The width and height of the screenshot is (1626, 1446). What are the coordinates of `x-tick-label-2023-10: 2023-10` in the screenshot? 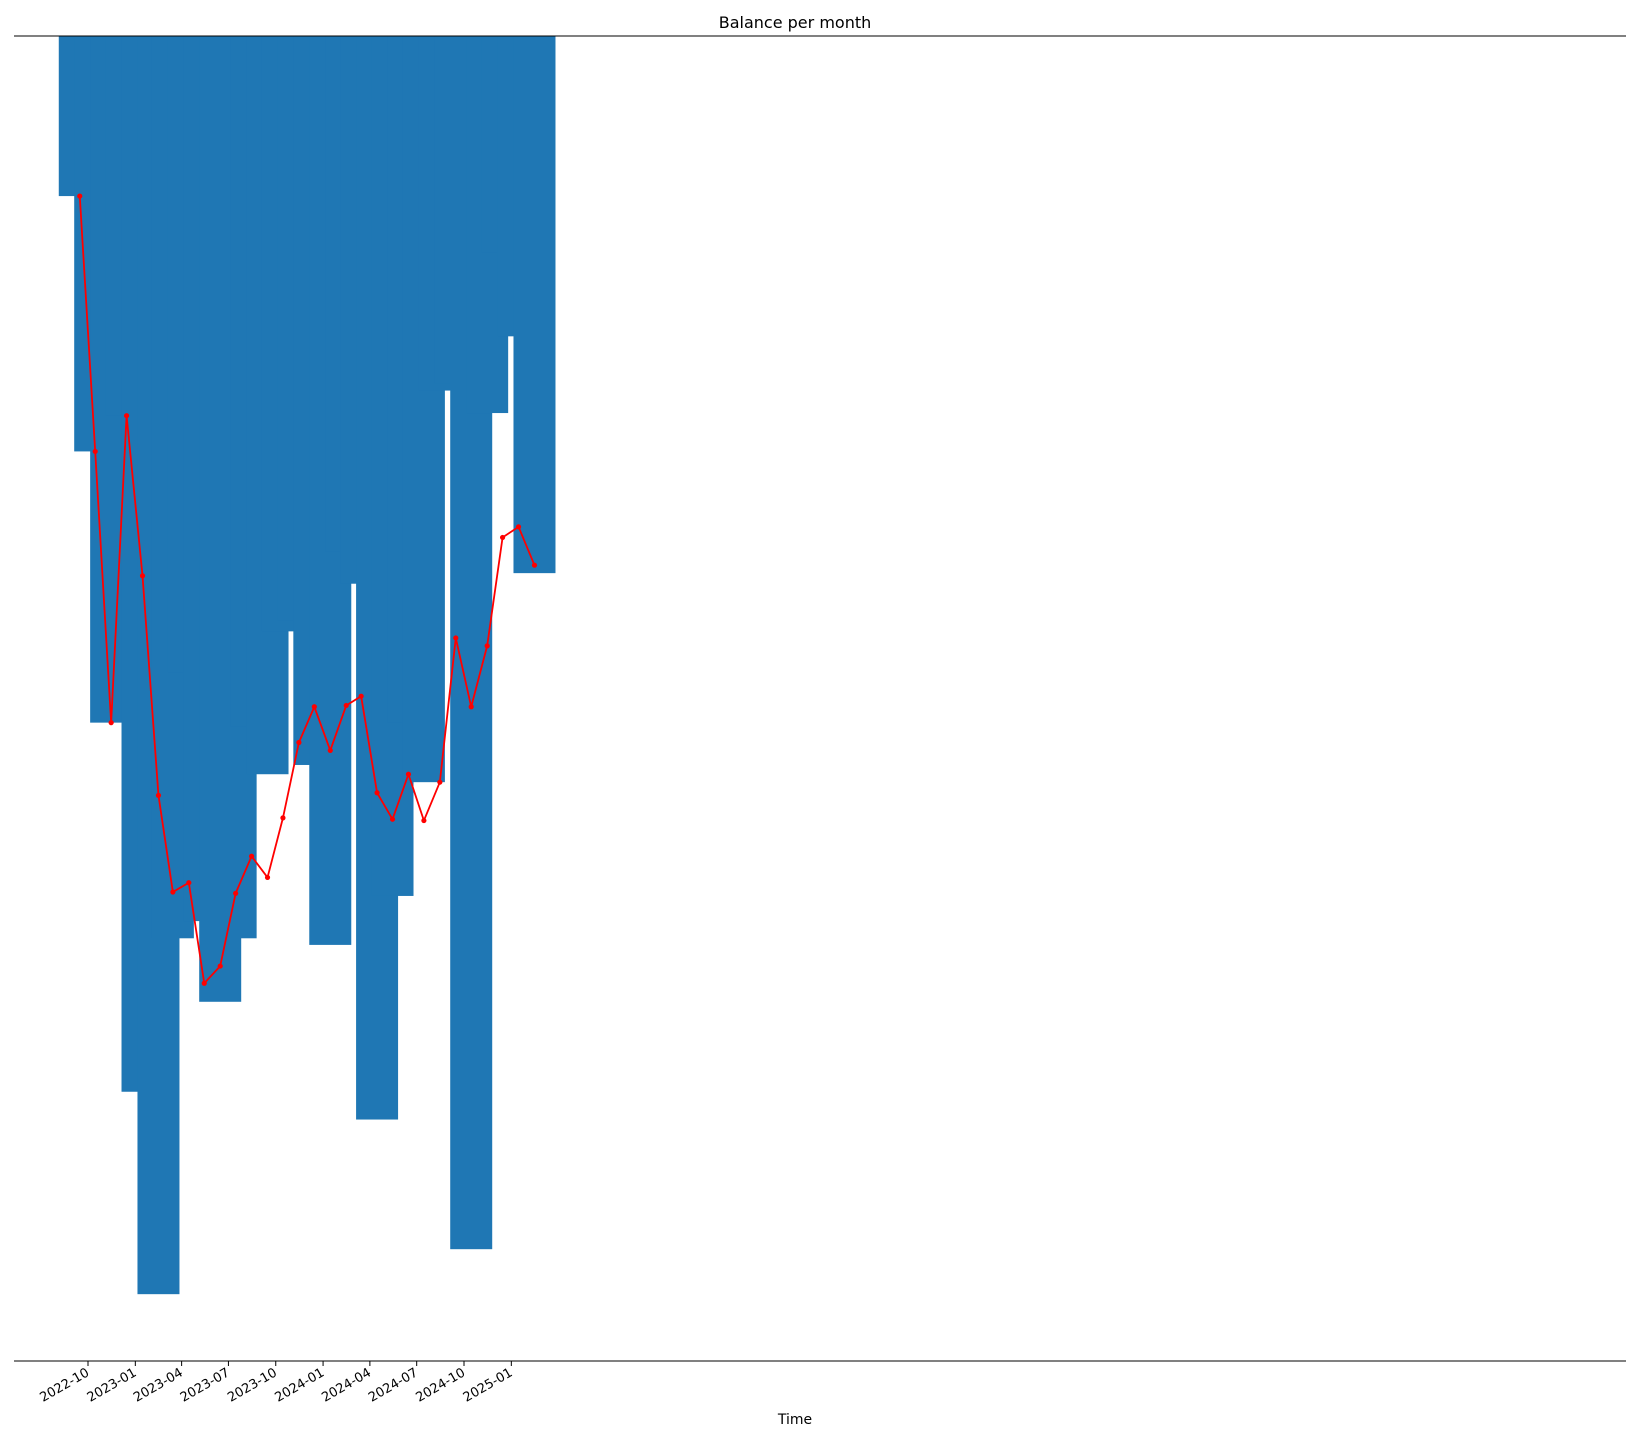 It's located at (252, 1385).